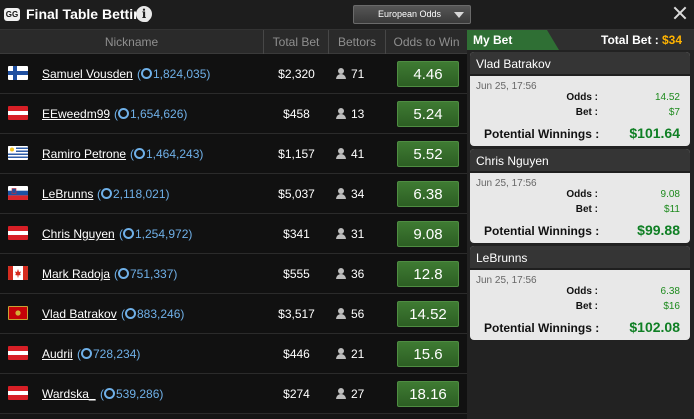 The image size is (694, 419). What do you see at coordinates (672, 209) in the screenshot?
I see `bet-amount-value: $11` at bounding box center [672, 209].